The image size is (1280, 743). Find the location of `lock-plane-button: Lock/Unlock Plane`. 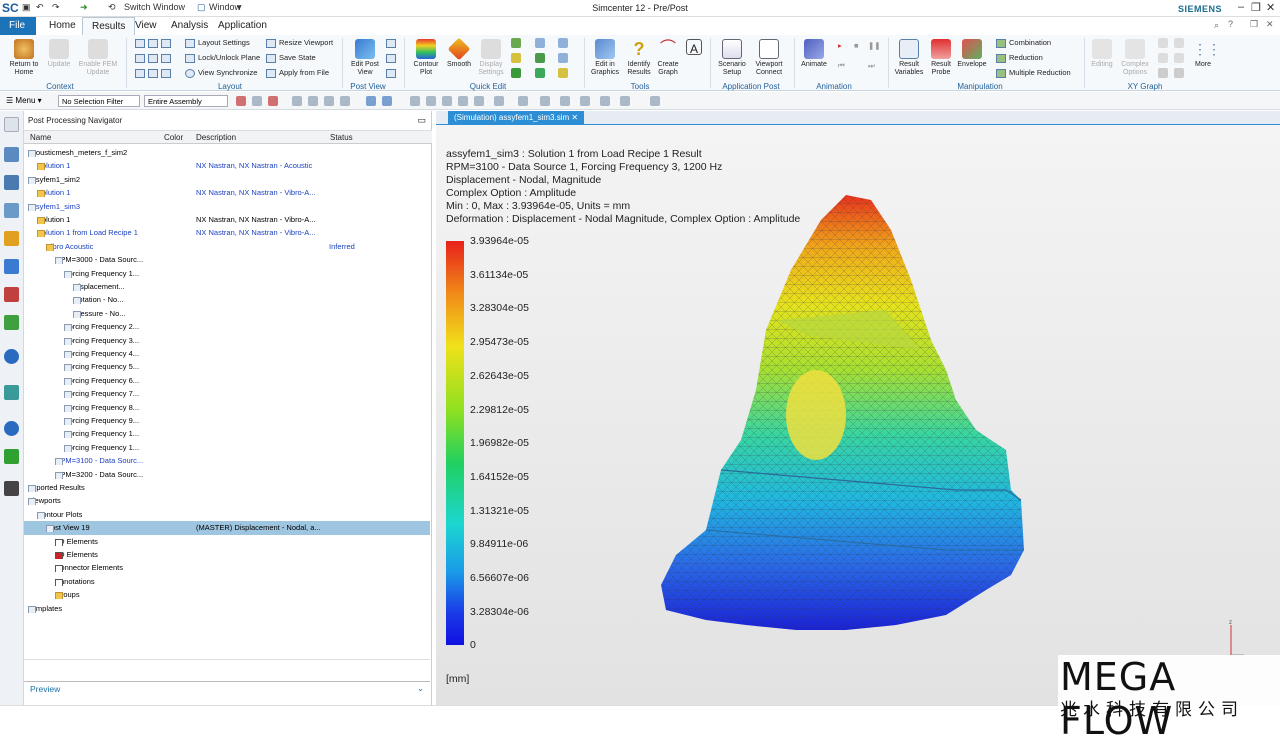

lock-plane-button: Lock/Unlock Plane is located at coordinates (222, 58).